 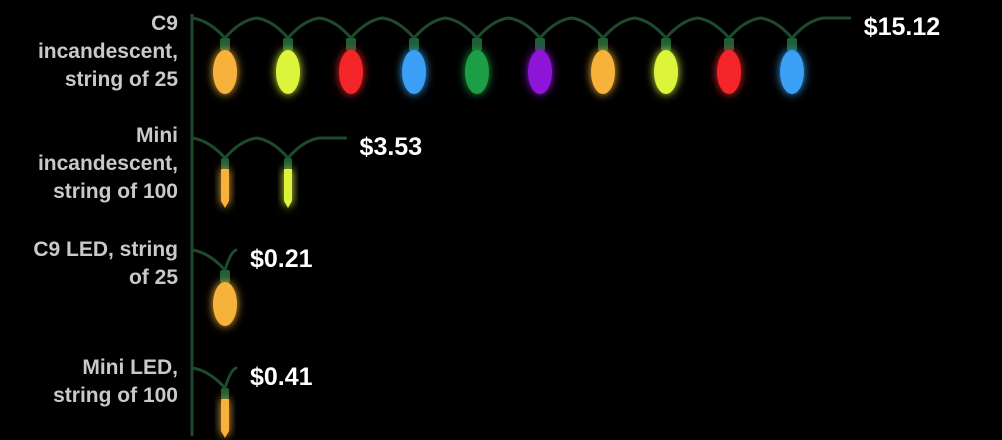 I want to click on value-label: $15.12, so click(x=902, y=27).